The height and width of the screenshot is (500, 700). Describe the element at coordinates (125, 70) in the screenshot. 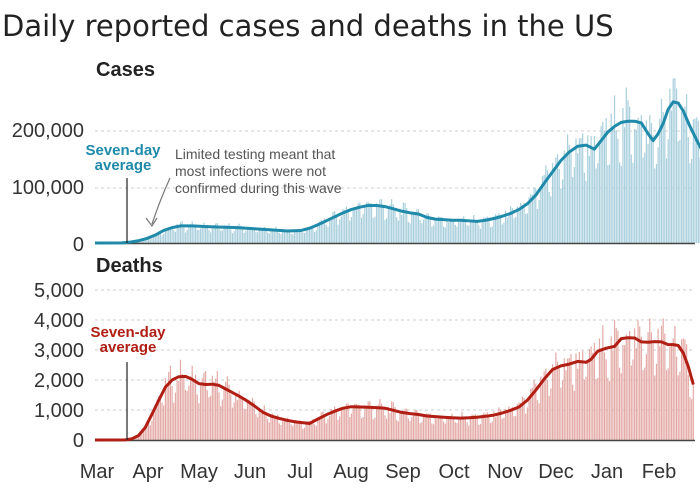

I see `cases-subtitle: Cases` at that location.